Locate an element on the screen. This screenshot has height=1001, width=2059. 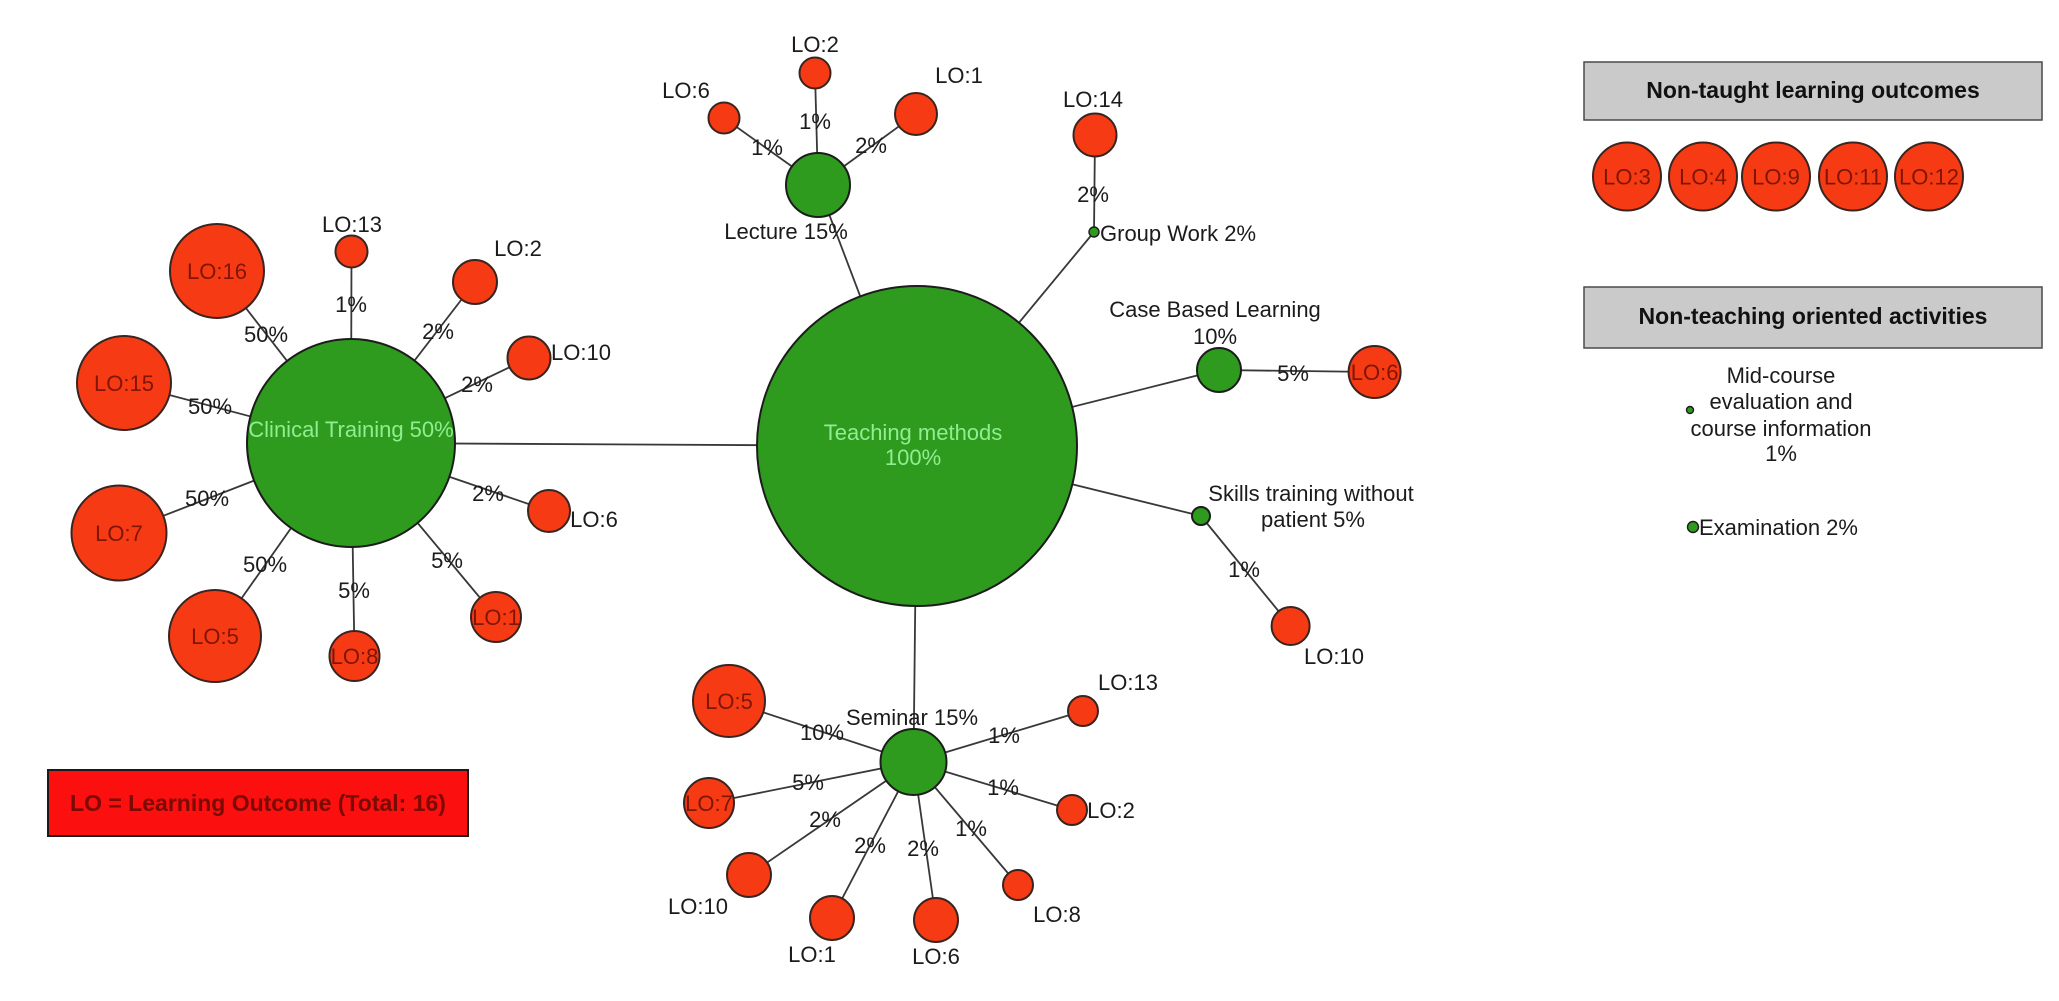
svg-text: Clinical Training 50% is located at coordinates (350, 429).